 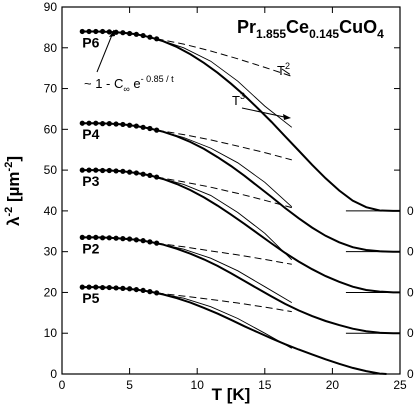 What do you see at coordinates (224, 272) in the screenshot?
I see `t3-fit-line-p2` at bounding box center [224, 272].